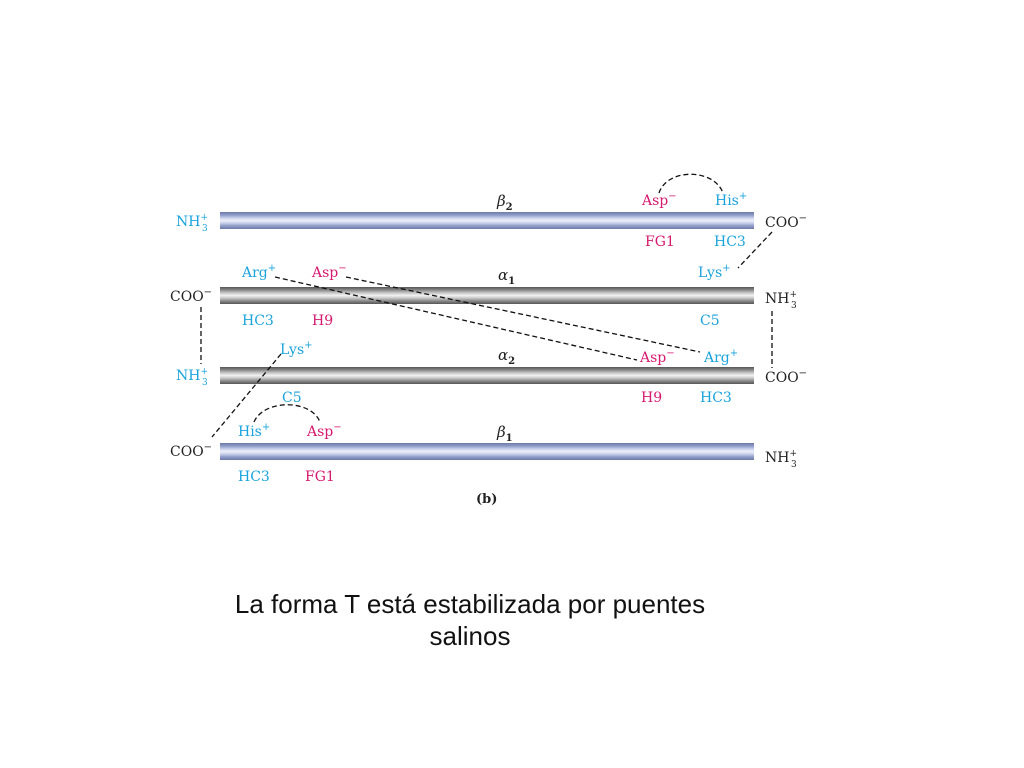  Describe the element at coordinates (730, 242) in the screenshot. I see `beta2-hc3-label: HC3` at that location.